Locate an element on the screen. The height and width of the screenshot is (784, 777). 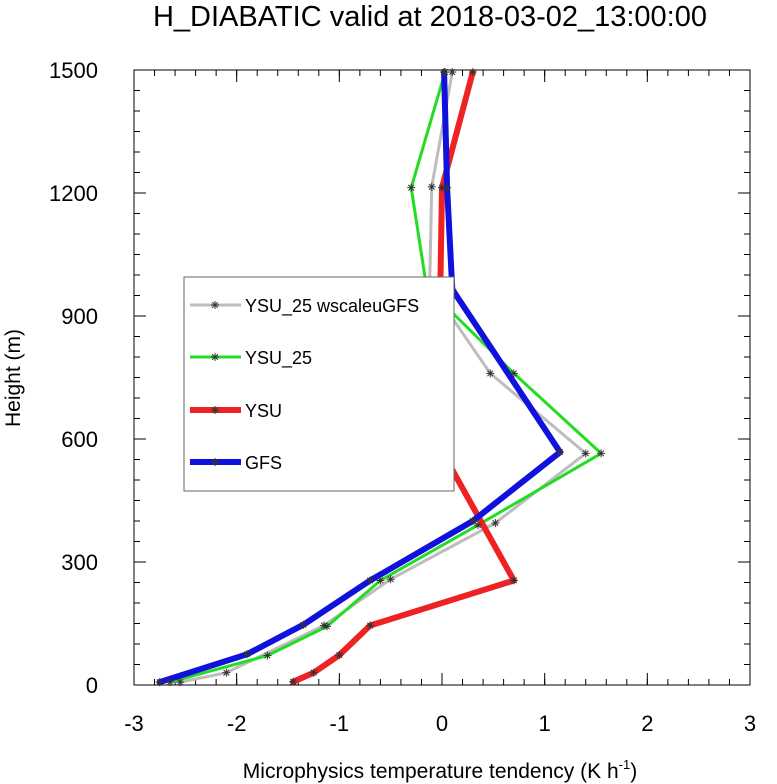
legend-label: GFS is located at coordinates (263, 463).